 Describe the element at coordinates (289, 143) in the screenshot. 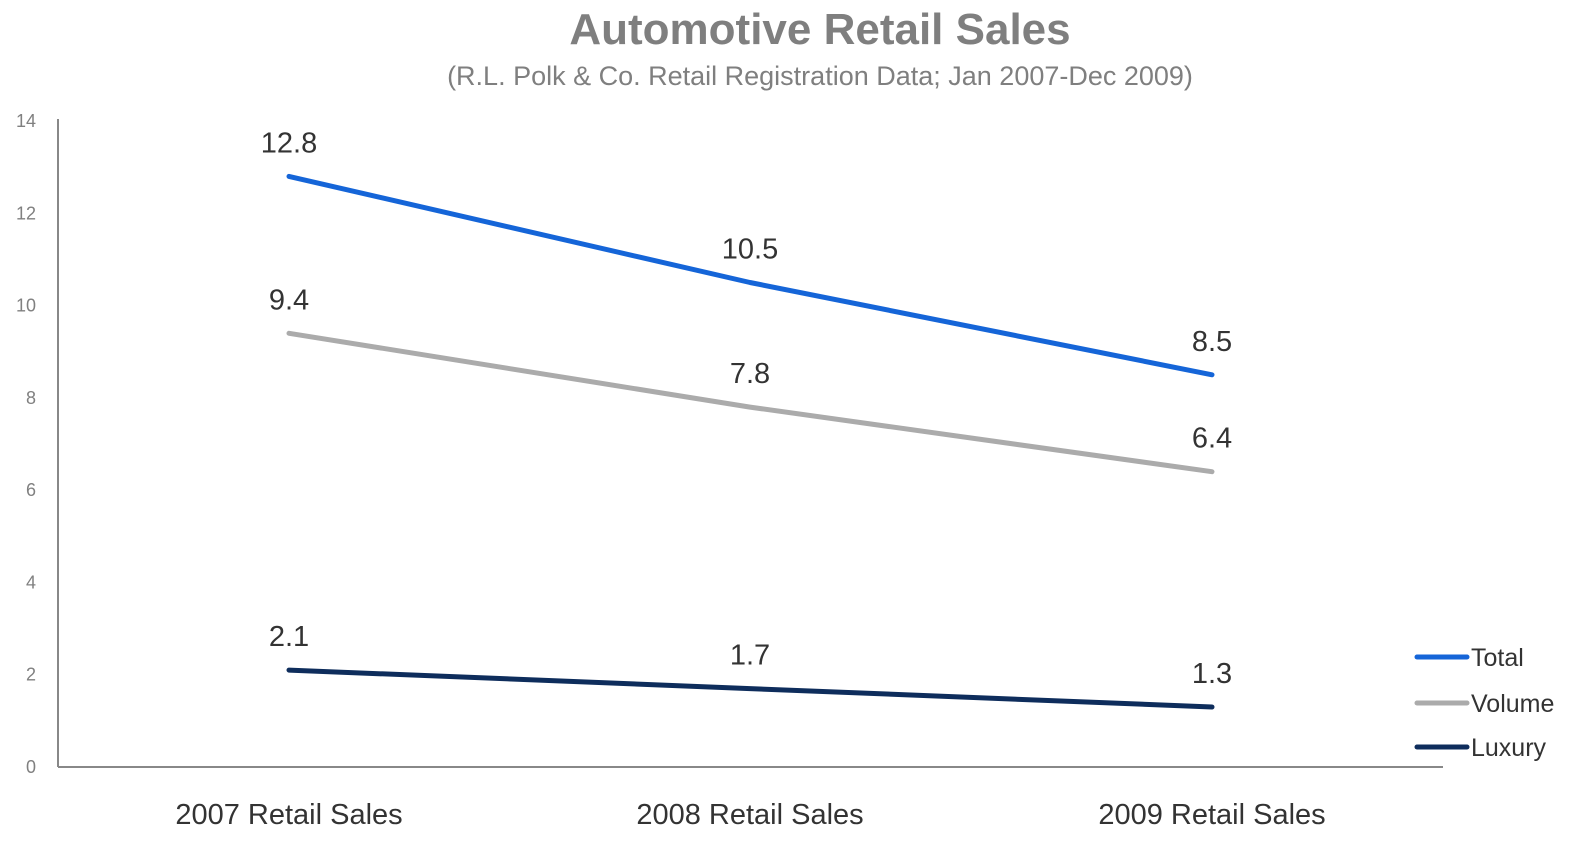

I see `data-label-total: 12.8` at that location.